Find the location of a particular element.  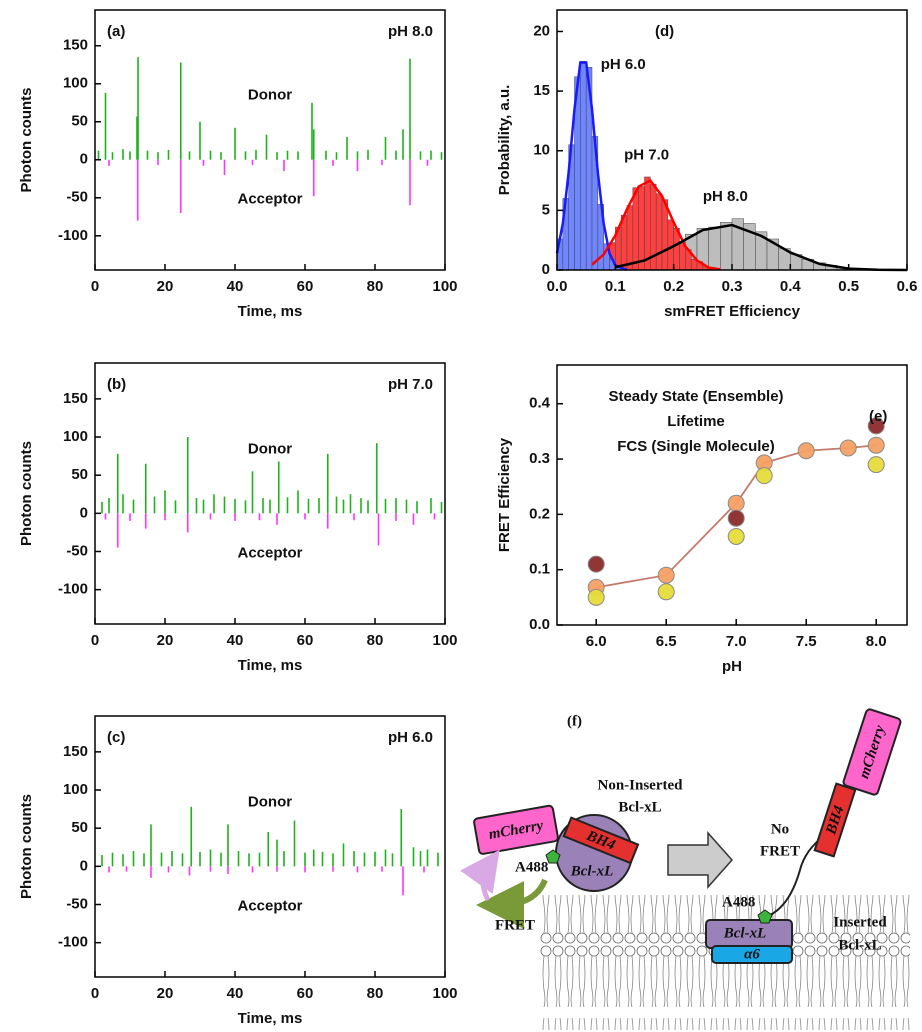

no-fret-label: FRET is located at coordinates (780, 851).